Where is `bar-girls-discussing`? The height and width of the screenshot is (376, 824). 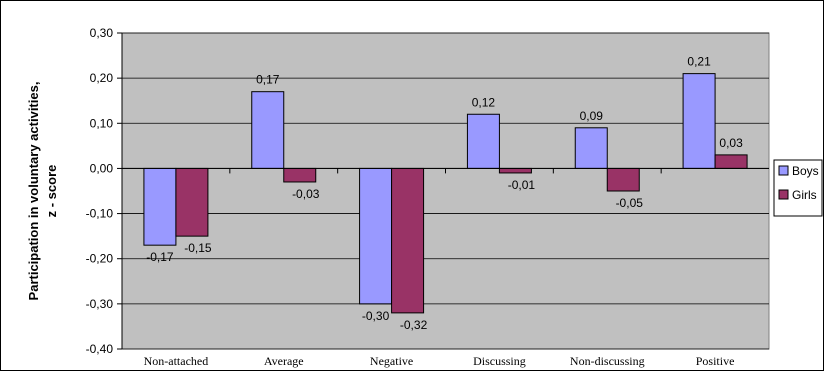
bar-girls-discussing is located at coordinates (515, 170).